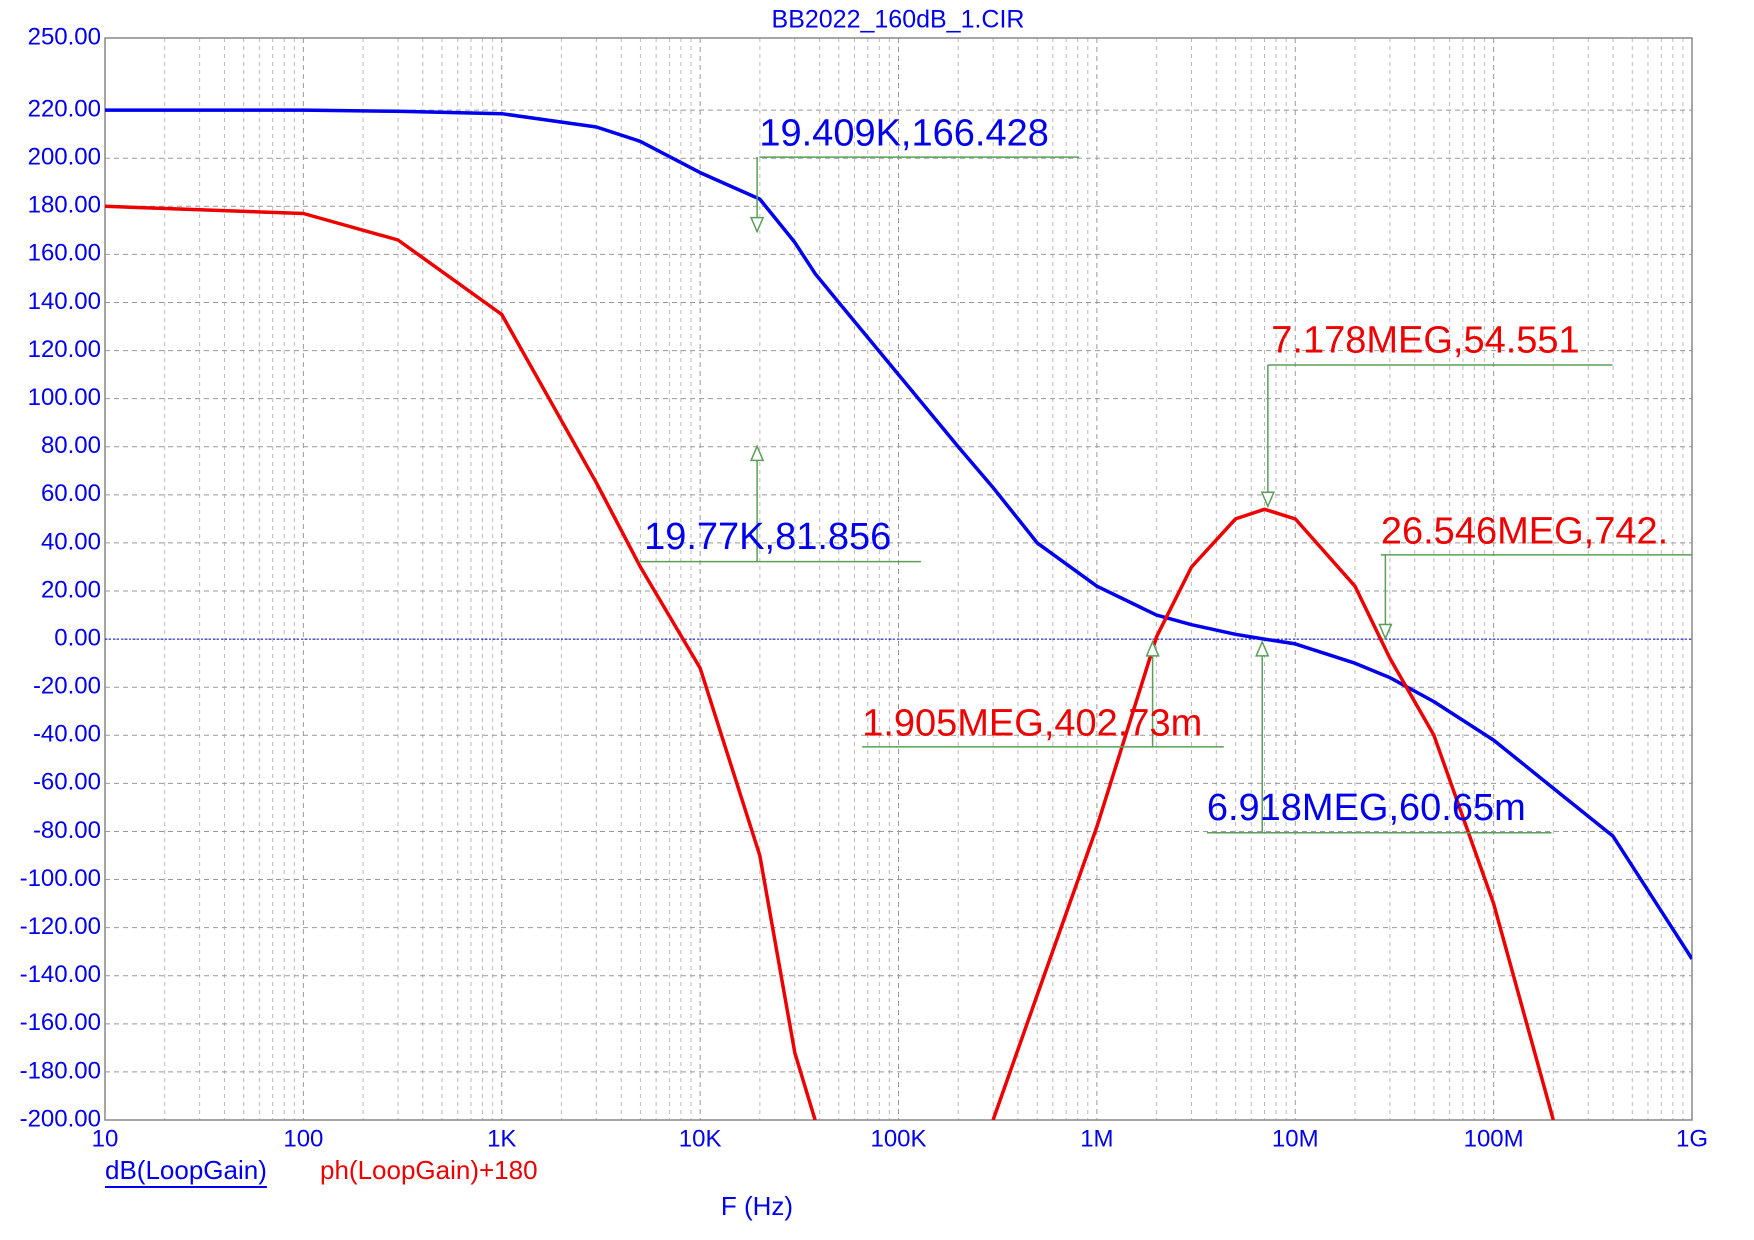  Describe the element at coordinates (1366, 808) in the screenshot. I see `annotation-label: 6.918MEG,60.65m` at that location.